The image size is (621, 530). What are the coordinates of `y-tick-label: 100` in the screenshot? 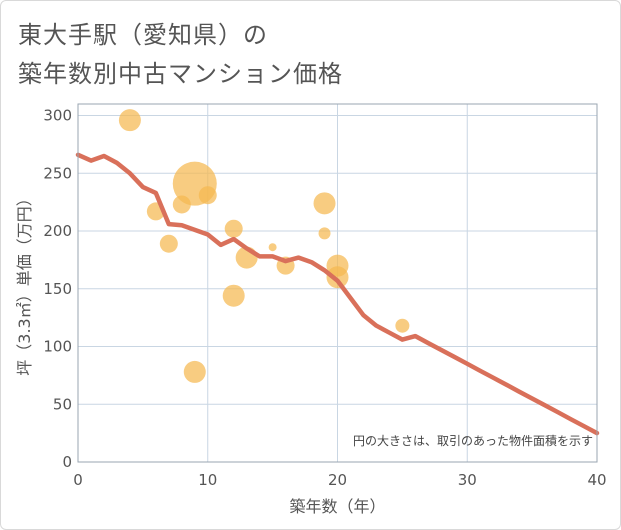 It's located at (57, 347).